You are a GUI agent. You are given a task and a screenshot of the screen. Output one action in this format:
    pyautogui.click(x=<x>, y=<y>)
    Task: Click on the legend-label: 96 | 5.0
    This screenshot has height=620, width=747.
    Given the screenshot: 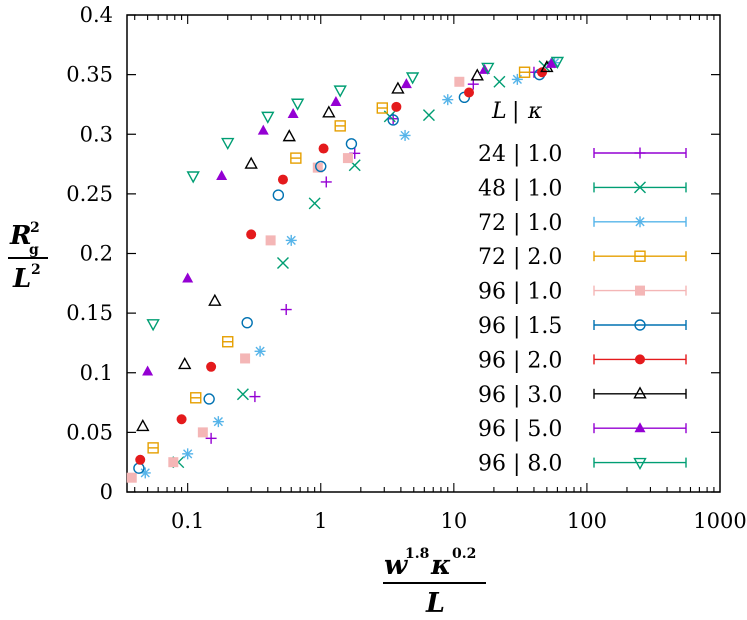 What is the action you would take?
    pyautogui.click(x=520, y=429)
    